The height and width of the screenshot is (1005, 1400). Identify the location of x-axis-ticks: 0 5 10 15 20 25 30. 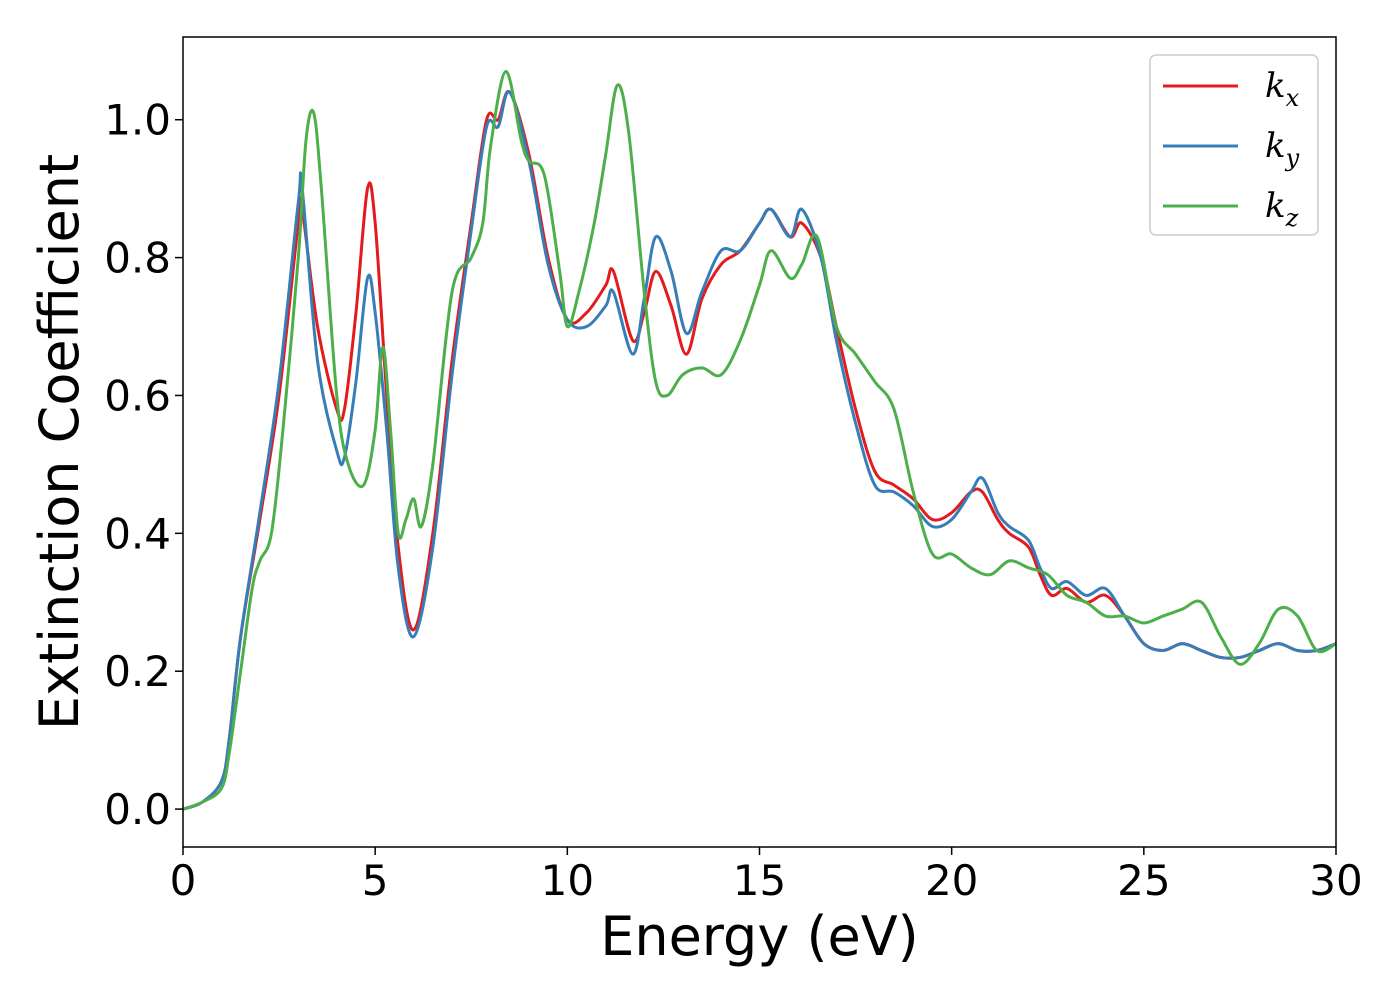
(766, 876).